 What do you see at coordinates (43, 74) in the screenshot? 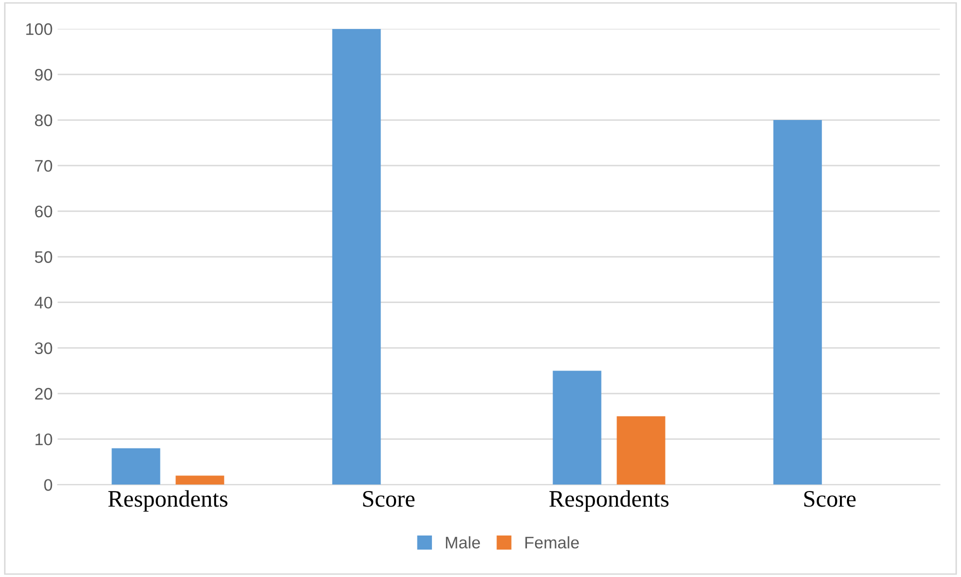
I see `y-tick-label: 90` at bounding box center [43, 74].